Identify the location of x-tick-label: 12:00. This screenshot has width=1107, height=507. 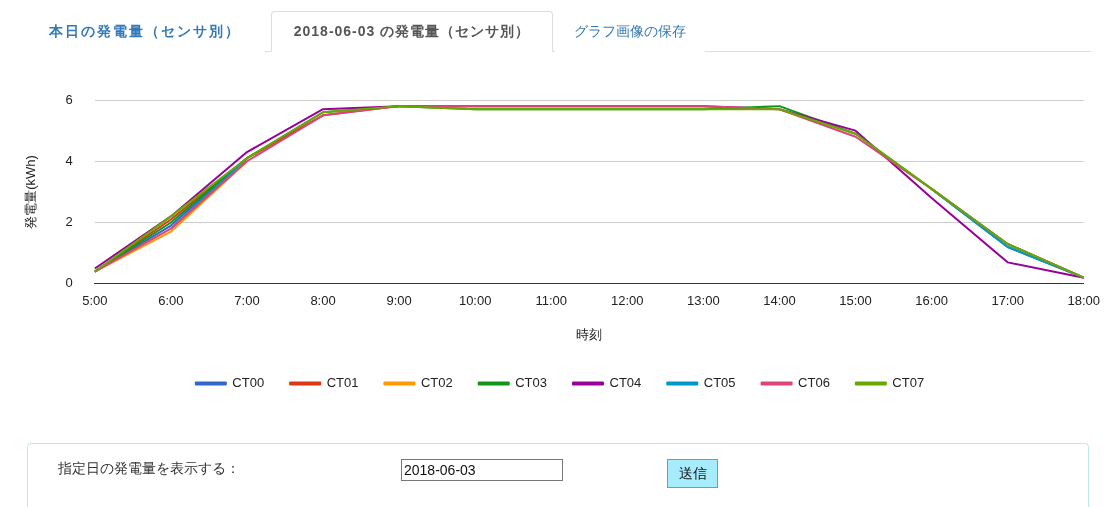
(627, 301).